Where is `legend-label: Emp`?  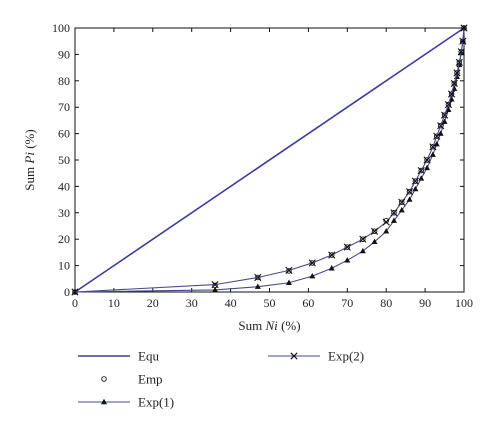
legend-label: Emp is located at coordinates (150, 379).